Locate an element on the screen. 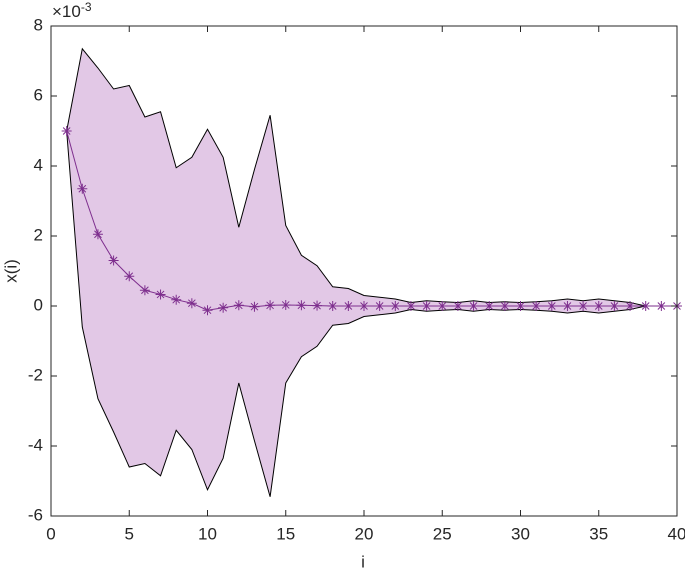 Image resolution: width=685 pixels, height=574 pixels. y-tick-label: 6 is located at coordinates (38, 94).